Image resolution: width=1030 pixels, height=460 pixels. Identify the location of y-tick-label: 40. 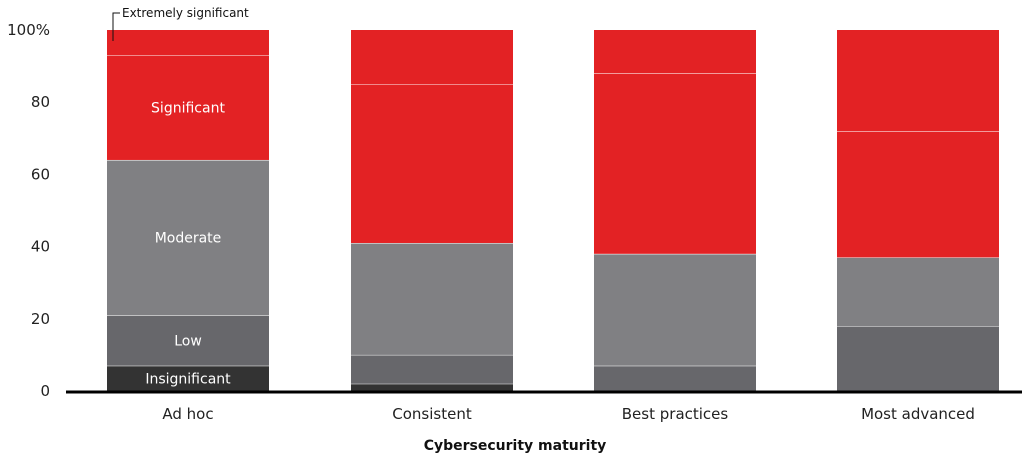
(40, 247).